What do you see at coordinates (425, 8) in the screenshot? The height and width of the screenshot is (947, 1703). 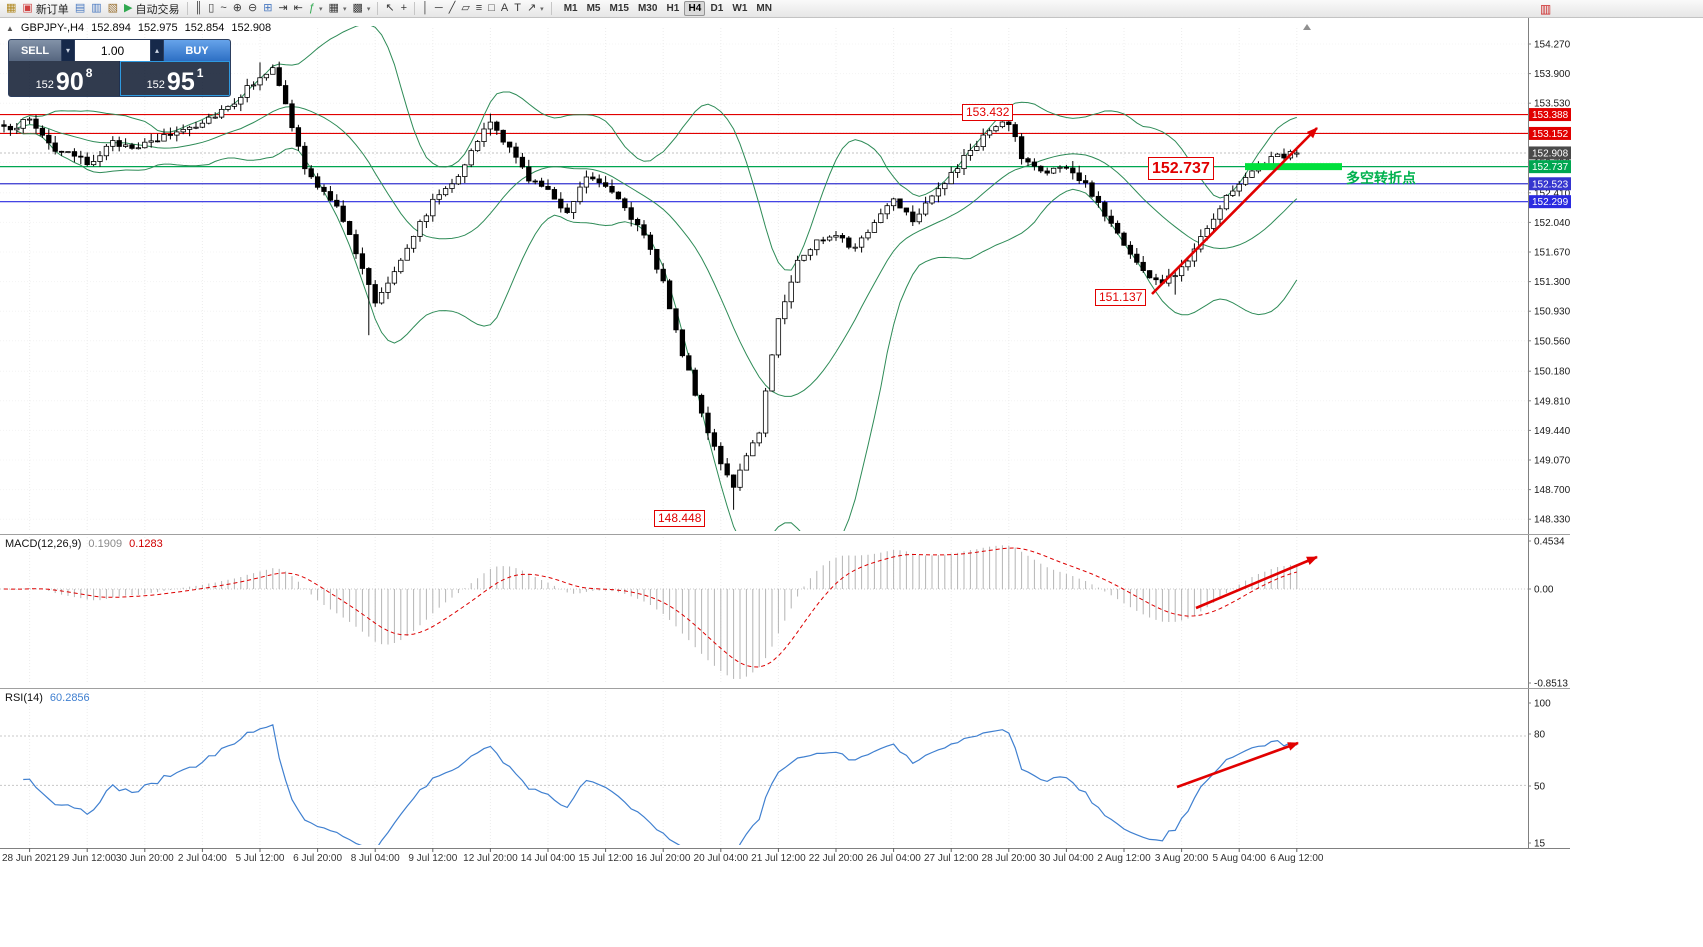 I see `vertical-line-button: │` at bounding box center [425, 8].